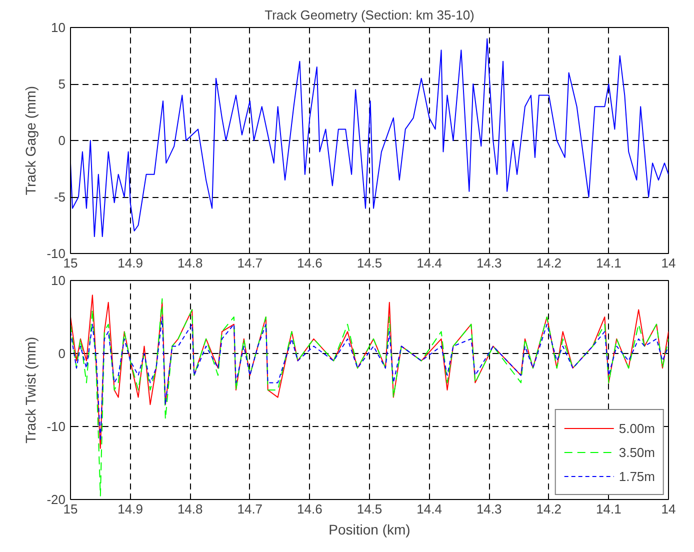 Image resolution: width=694 pixels, height=552 pixels. Describe the element at coordinates (30, 141) in the screenshot. I see `y-axis-title: Track Gage (mm)` at that location.